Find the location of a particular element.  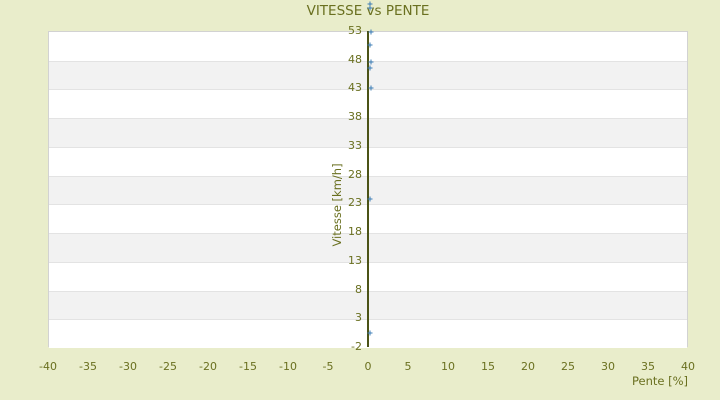

y-tick-label: 38 is located at coordinates (355, 117).